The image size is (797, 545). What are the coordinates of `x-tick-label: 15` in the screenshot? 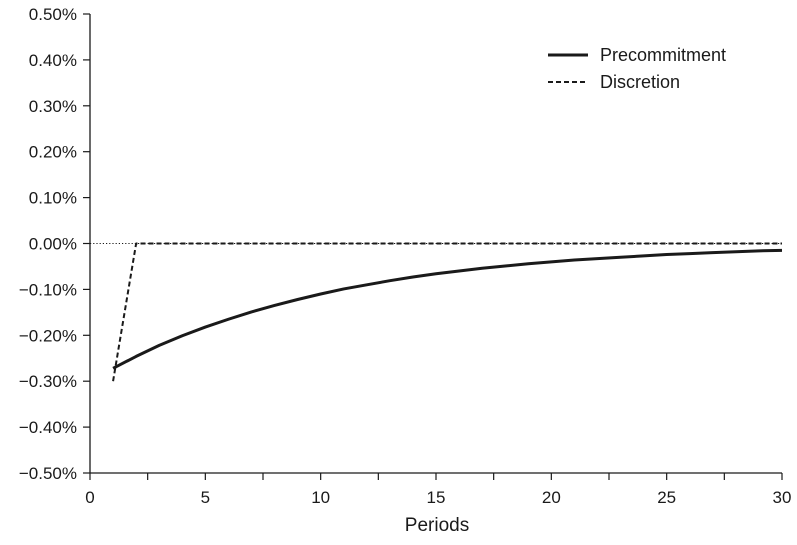 It's located at (436, 497).